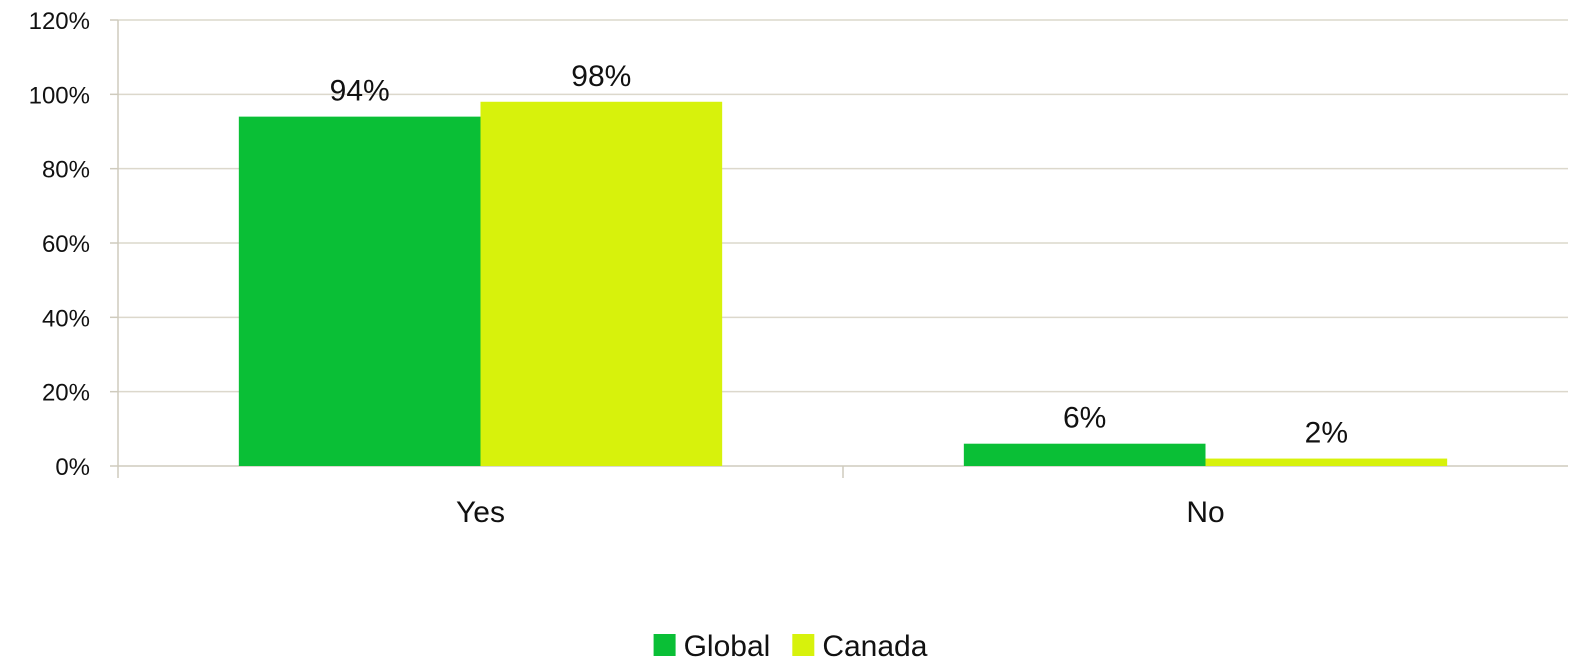 This screenshot has height=668, width=1581. Describe the element at coordinates (727, 646) in the screenshot. I see `legend-label: Global` at that location.